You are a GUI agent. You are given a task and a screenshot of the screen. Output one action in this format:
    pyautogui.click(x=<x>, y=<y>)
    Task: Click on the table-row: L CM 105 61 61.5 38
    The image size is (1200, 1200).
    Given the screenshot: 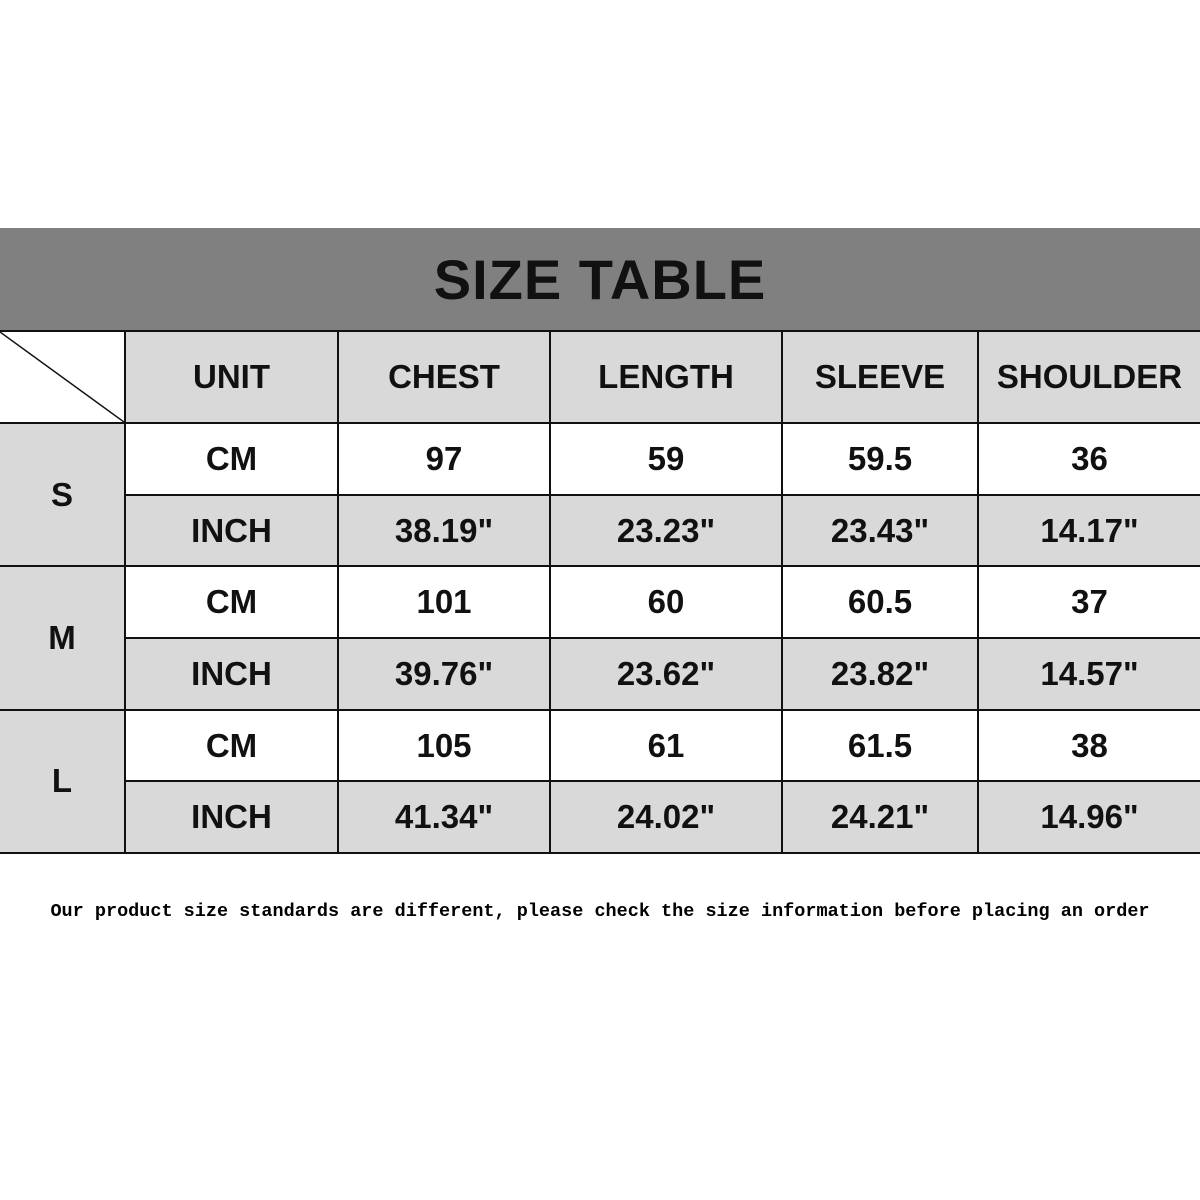 What is the action you would take?
    pyautogui.click(x=600, y=781)
    